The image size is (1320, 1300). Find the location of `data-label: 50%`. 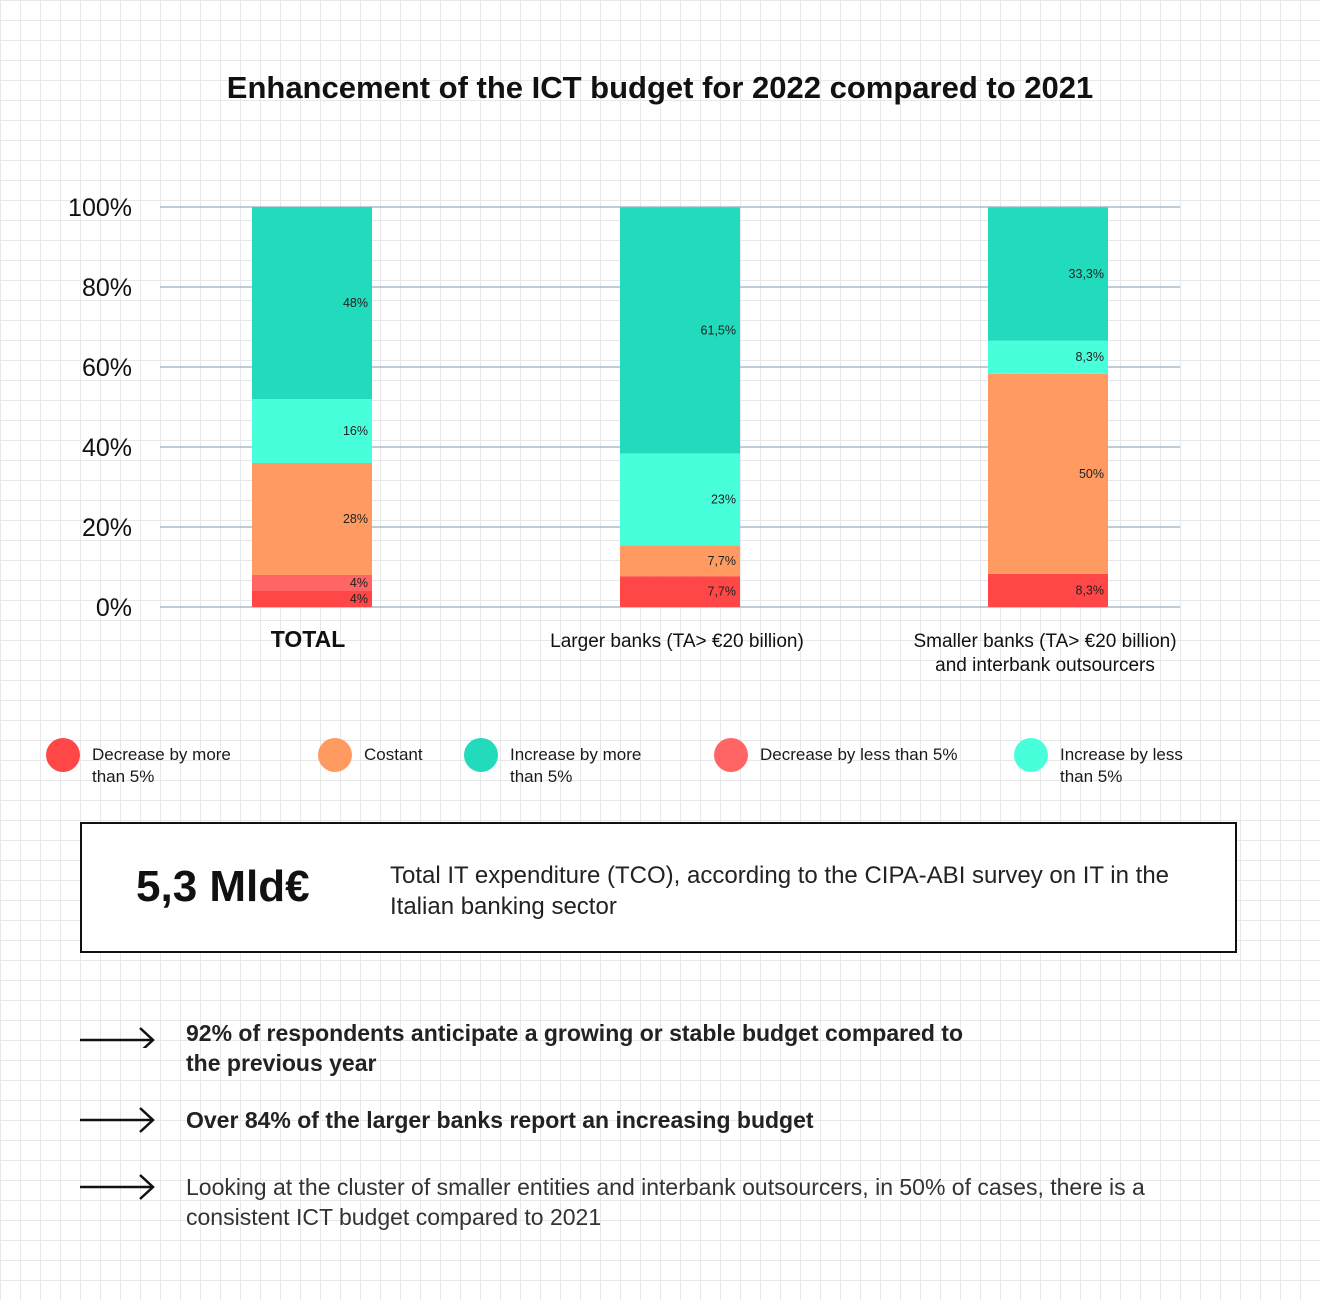

data-label: 50% is located at coordinates (1091, 474).